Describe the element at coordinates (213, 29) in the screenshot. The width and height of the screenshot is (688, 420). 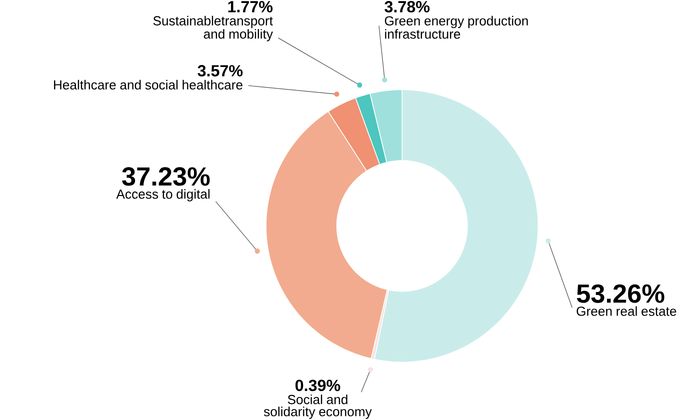
I see `slice-label: Sustainabletransport and mobility` at that location.